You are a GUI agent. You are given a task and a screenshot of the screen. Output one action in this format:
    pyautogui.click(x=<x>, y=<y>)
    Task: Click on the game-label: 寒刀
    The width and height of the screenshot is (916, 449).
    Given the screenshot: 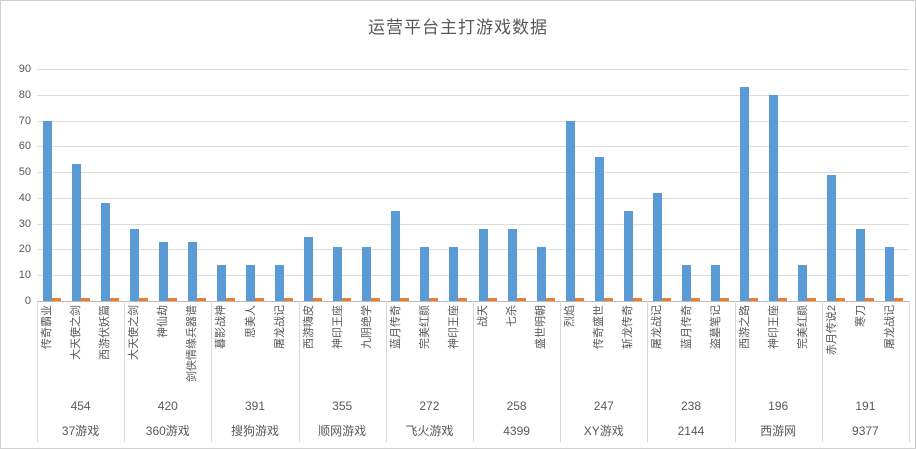 What is the action you would take?
    pyautogui.click(x=860, y=316)
    